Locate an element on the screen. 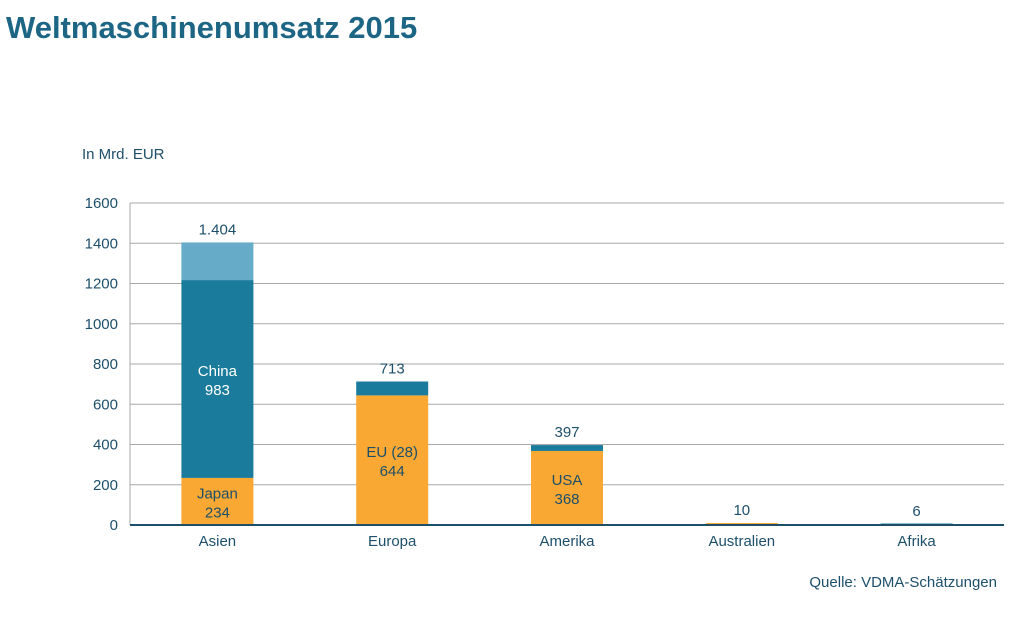  segment-label: EU (28) is located at coordinates (392, 452).